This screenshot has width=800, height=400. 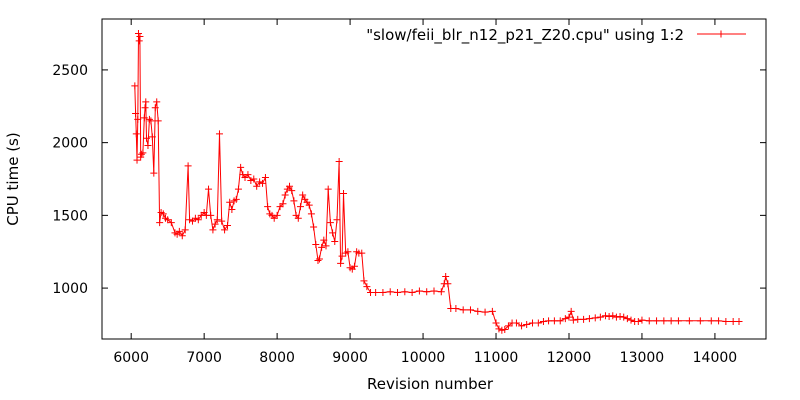 What do you see at coordinates (204, 358) in the screenshot?
I see `x-tick-label: 7000` at bounding box center [204, 358].